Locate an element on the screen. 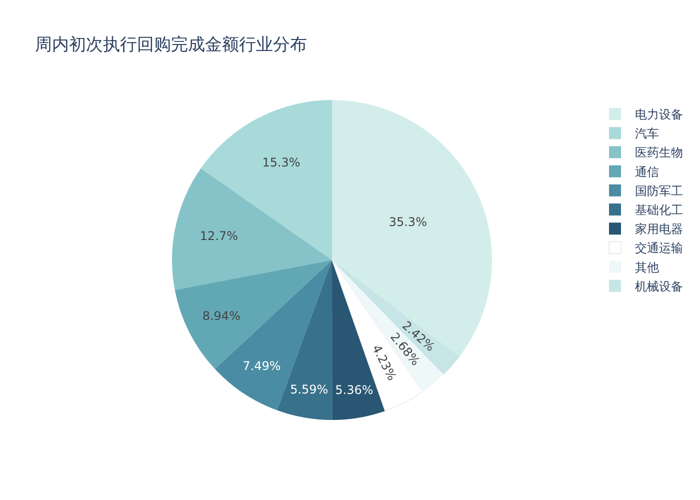 This screenshot has width=700, height=500. legend-label: 医药生物 is located at coordinates (659, 153).